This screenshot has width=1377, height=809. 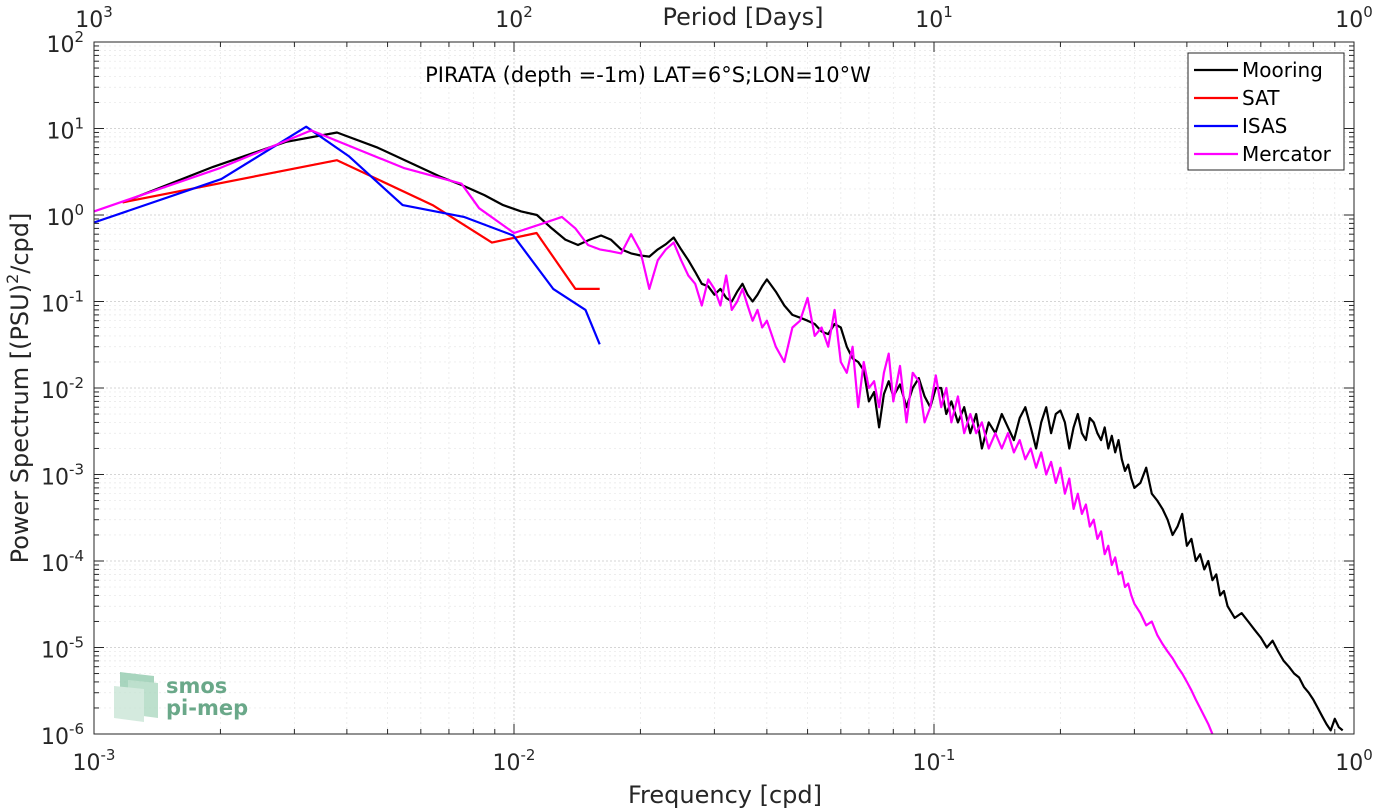 I want to click on x-tick-label: 10⁻¹, so click(x=934, y=761).